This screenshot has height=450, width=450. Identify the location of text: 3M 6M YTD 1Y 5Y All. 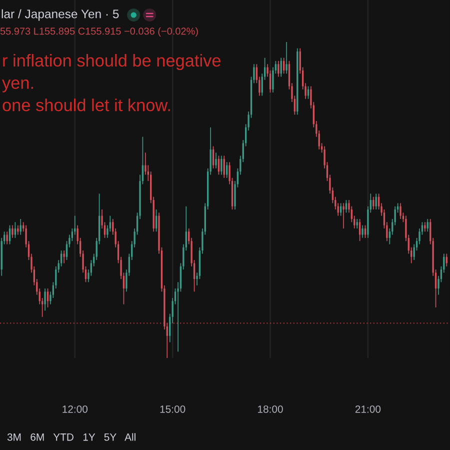
(71, 437).